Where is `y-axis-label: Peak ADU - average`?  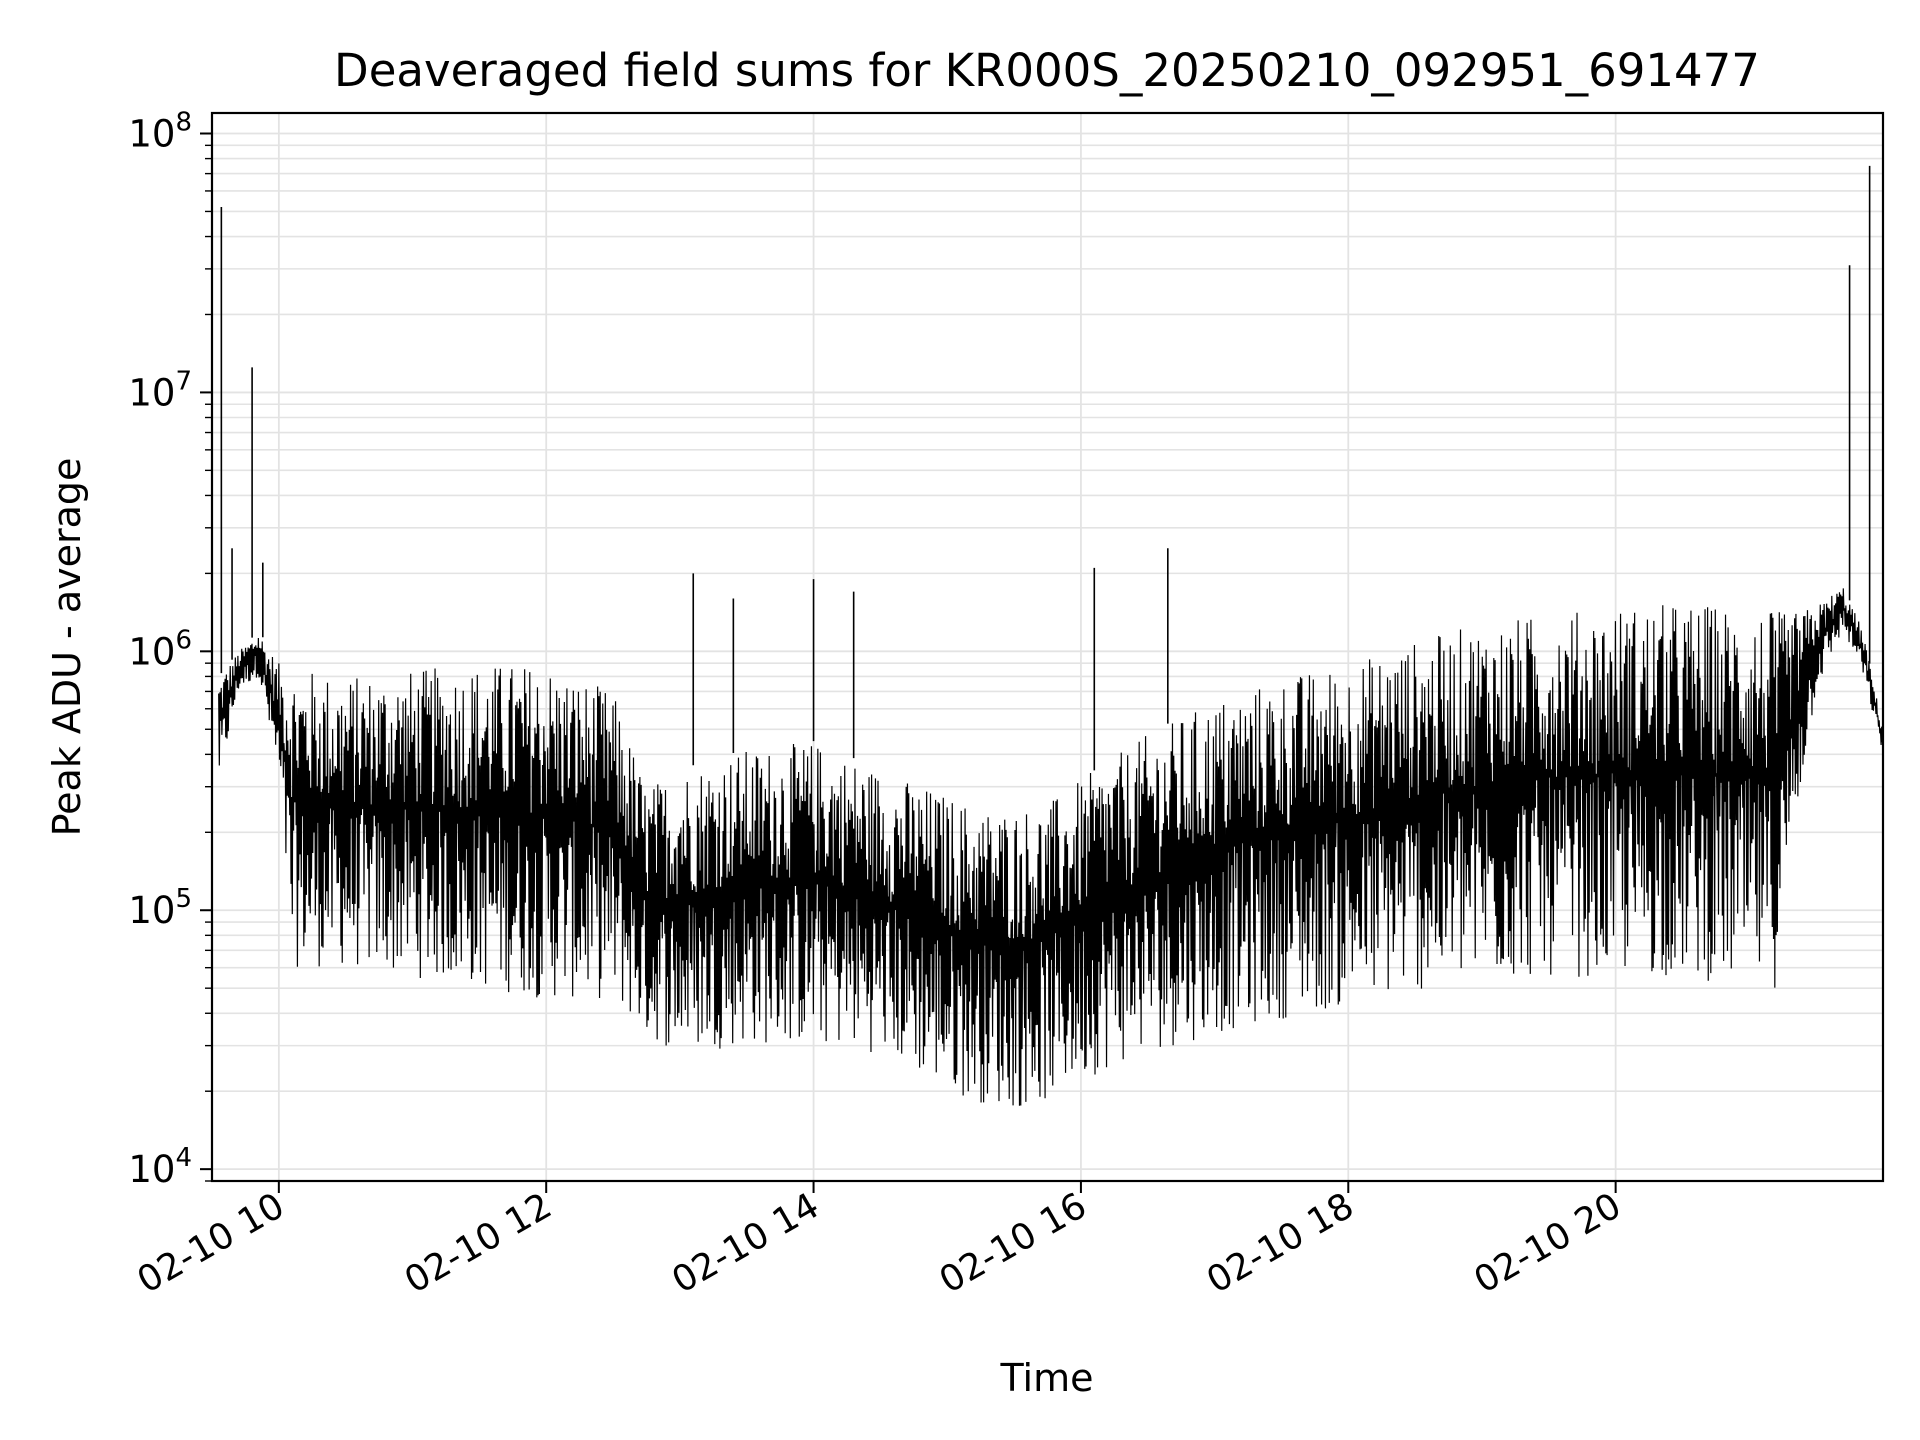 y-axis-label: Peak ADU - average is located at coordinates (67, 647).